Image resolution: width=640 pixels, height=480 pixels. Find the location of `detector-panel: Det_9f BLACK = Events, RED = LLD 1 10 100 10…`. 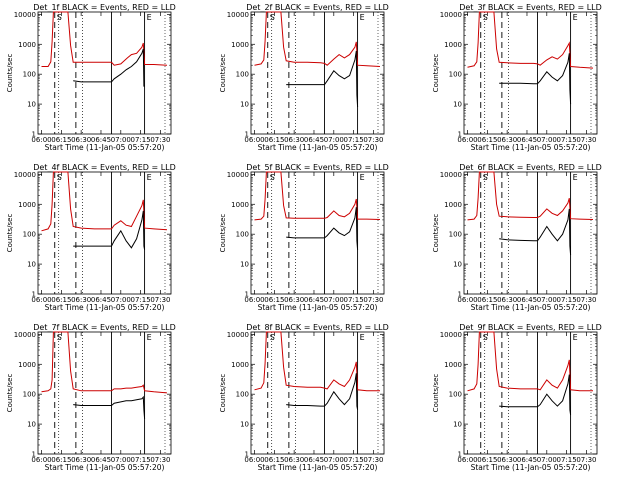

detector-panel: Det_9f BLACK = Events, RED = LLD 1 10 100 10… is located at coordinates (517, 397).